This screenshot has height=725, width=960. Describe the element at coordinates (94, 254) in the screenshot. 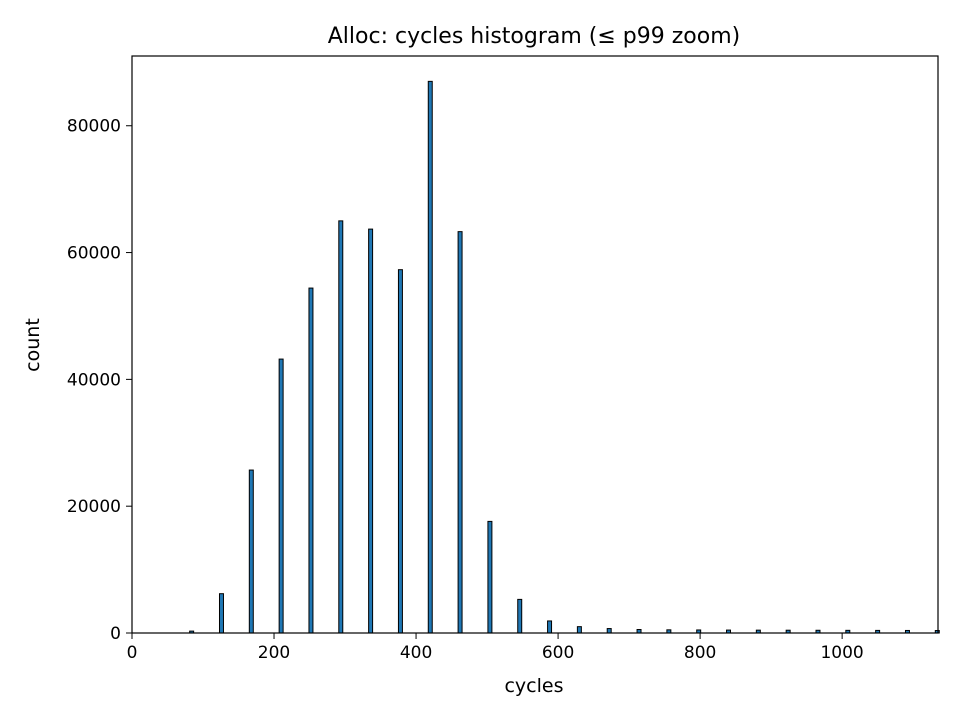

I see `y-tick-label: 60000` at that location.